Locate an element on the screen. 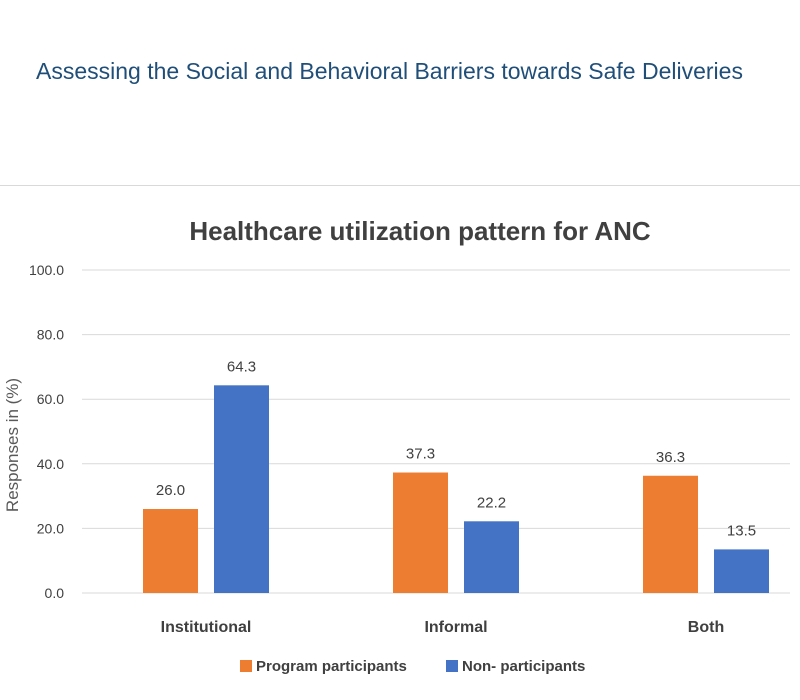  data-label: 36.3 is located at coordinates (670, 457).